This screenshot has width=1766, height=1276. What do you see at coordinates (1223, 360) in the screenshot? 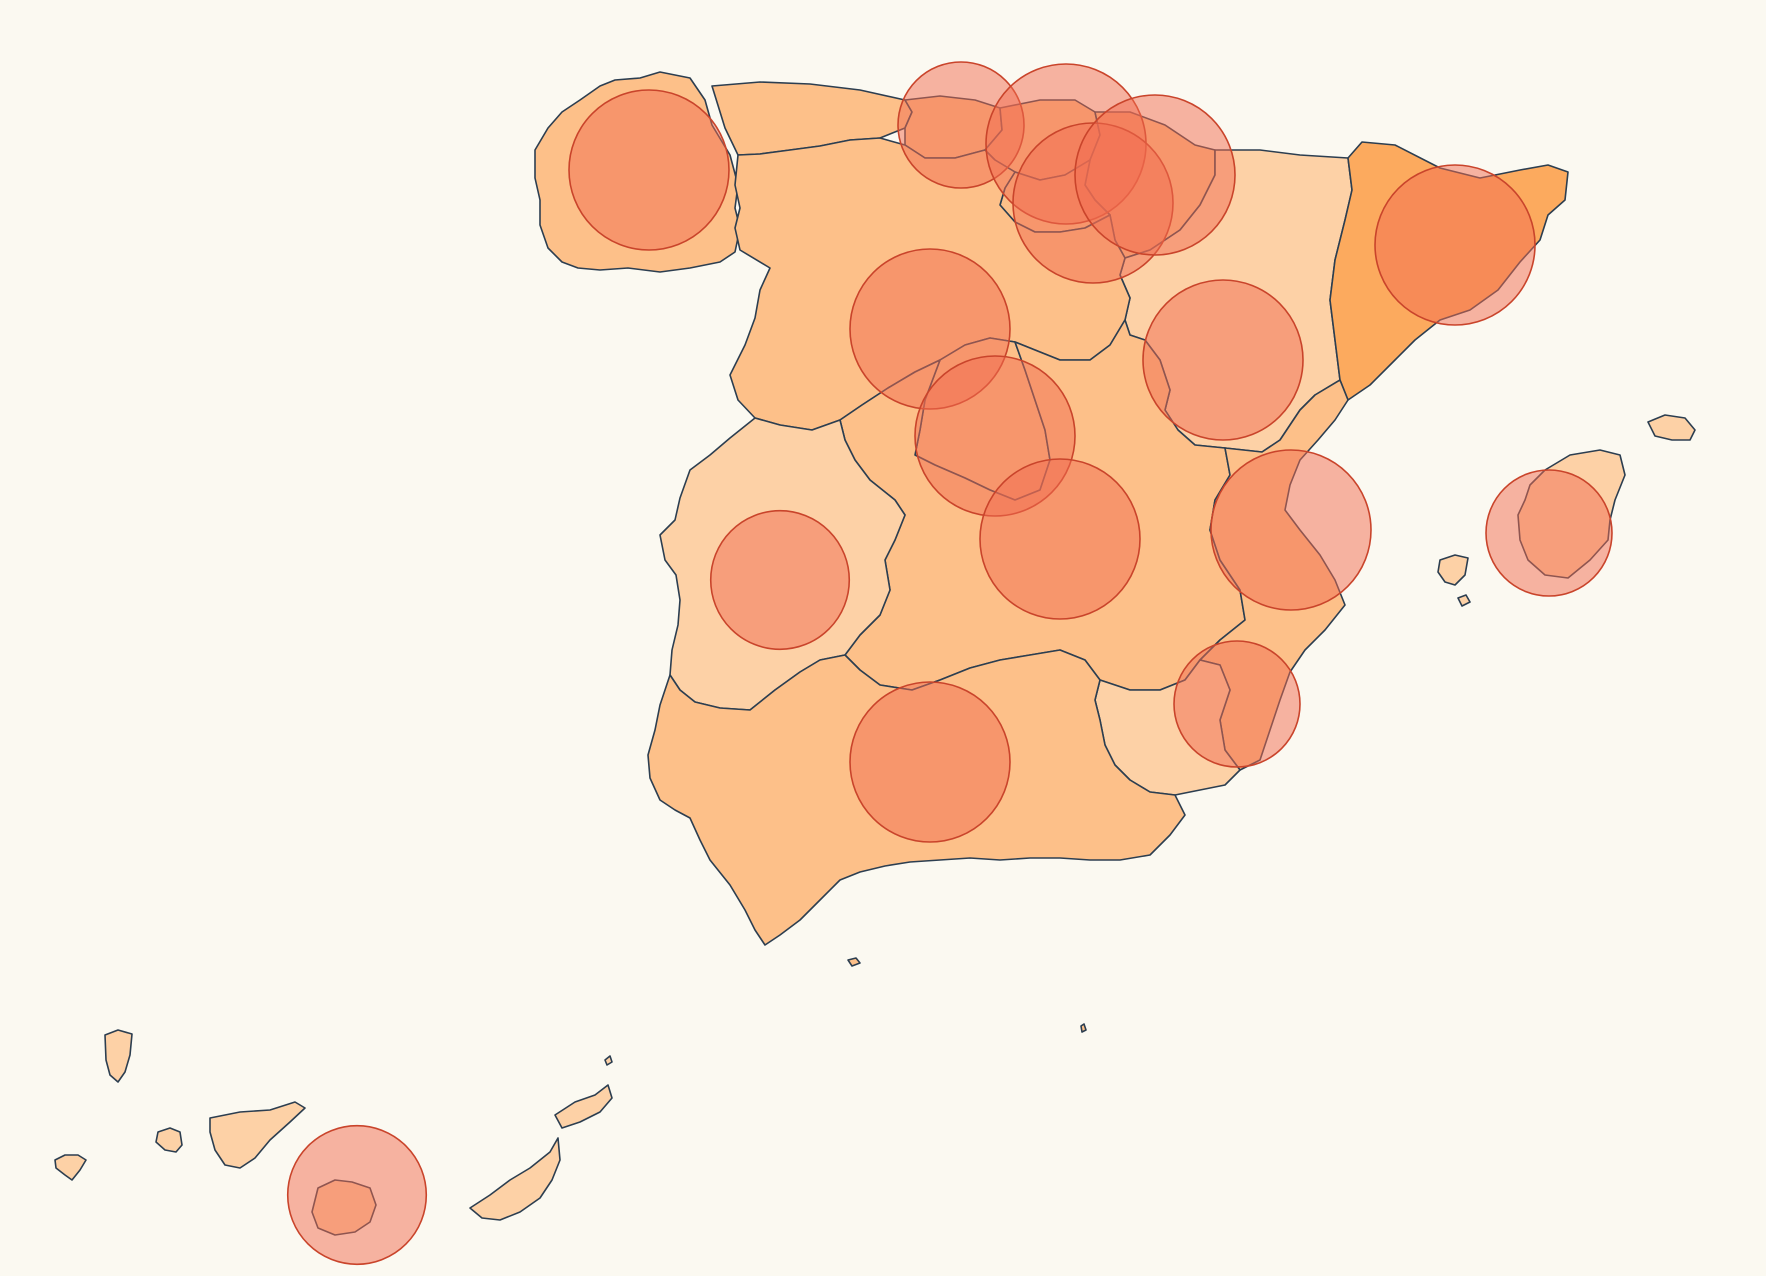
I see `bubble-aragon` at bounding box center [1223, 360].